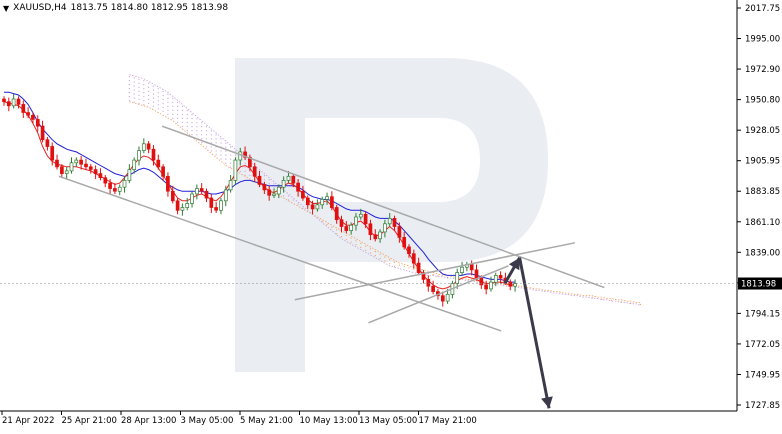  I want to click on y-tick-label: 1839.00, so click(762, 253).